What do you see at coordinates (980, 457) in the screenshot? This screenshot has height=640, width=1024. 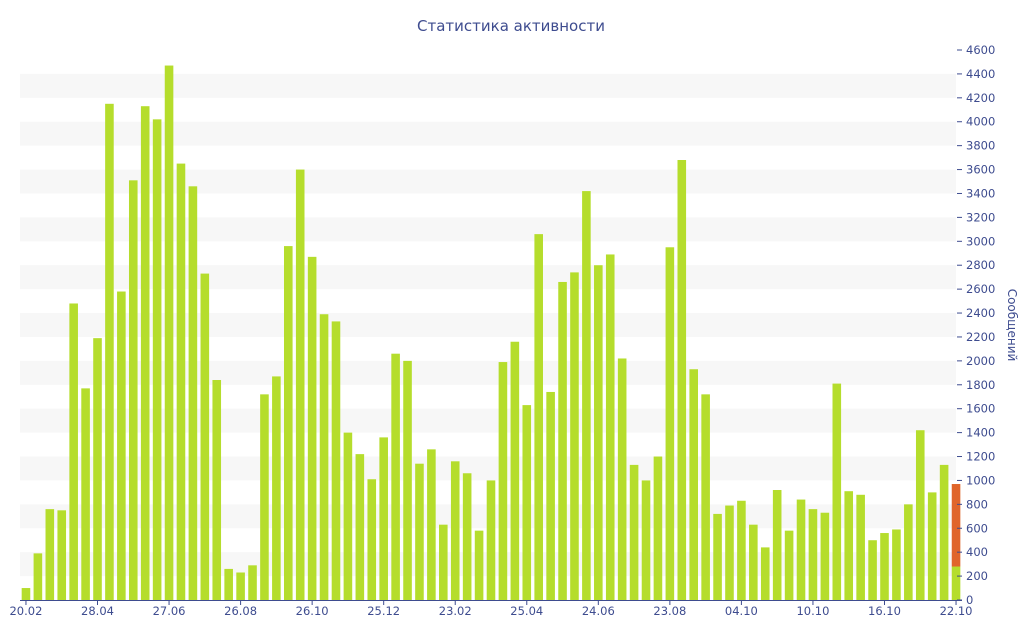 I see `y-tick-label: 1200` at bounding box center [980, 457].